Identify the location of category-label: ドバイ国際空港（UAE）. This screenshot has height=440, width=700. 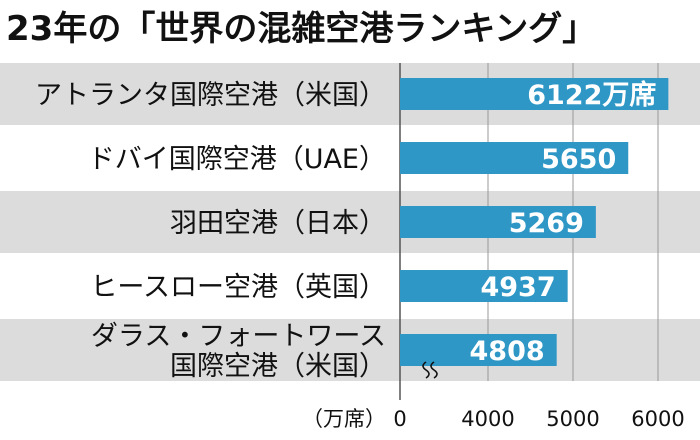
(237, 159).